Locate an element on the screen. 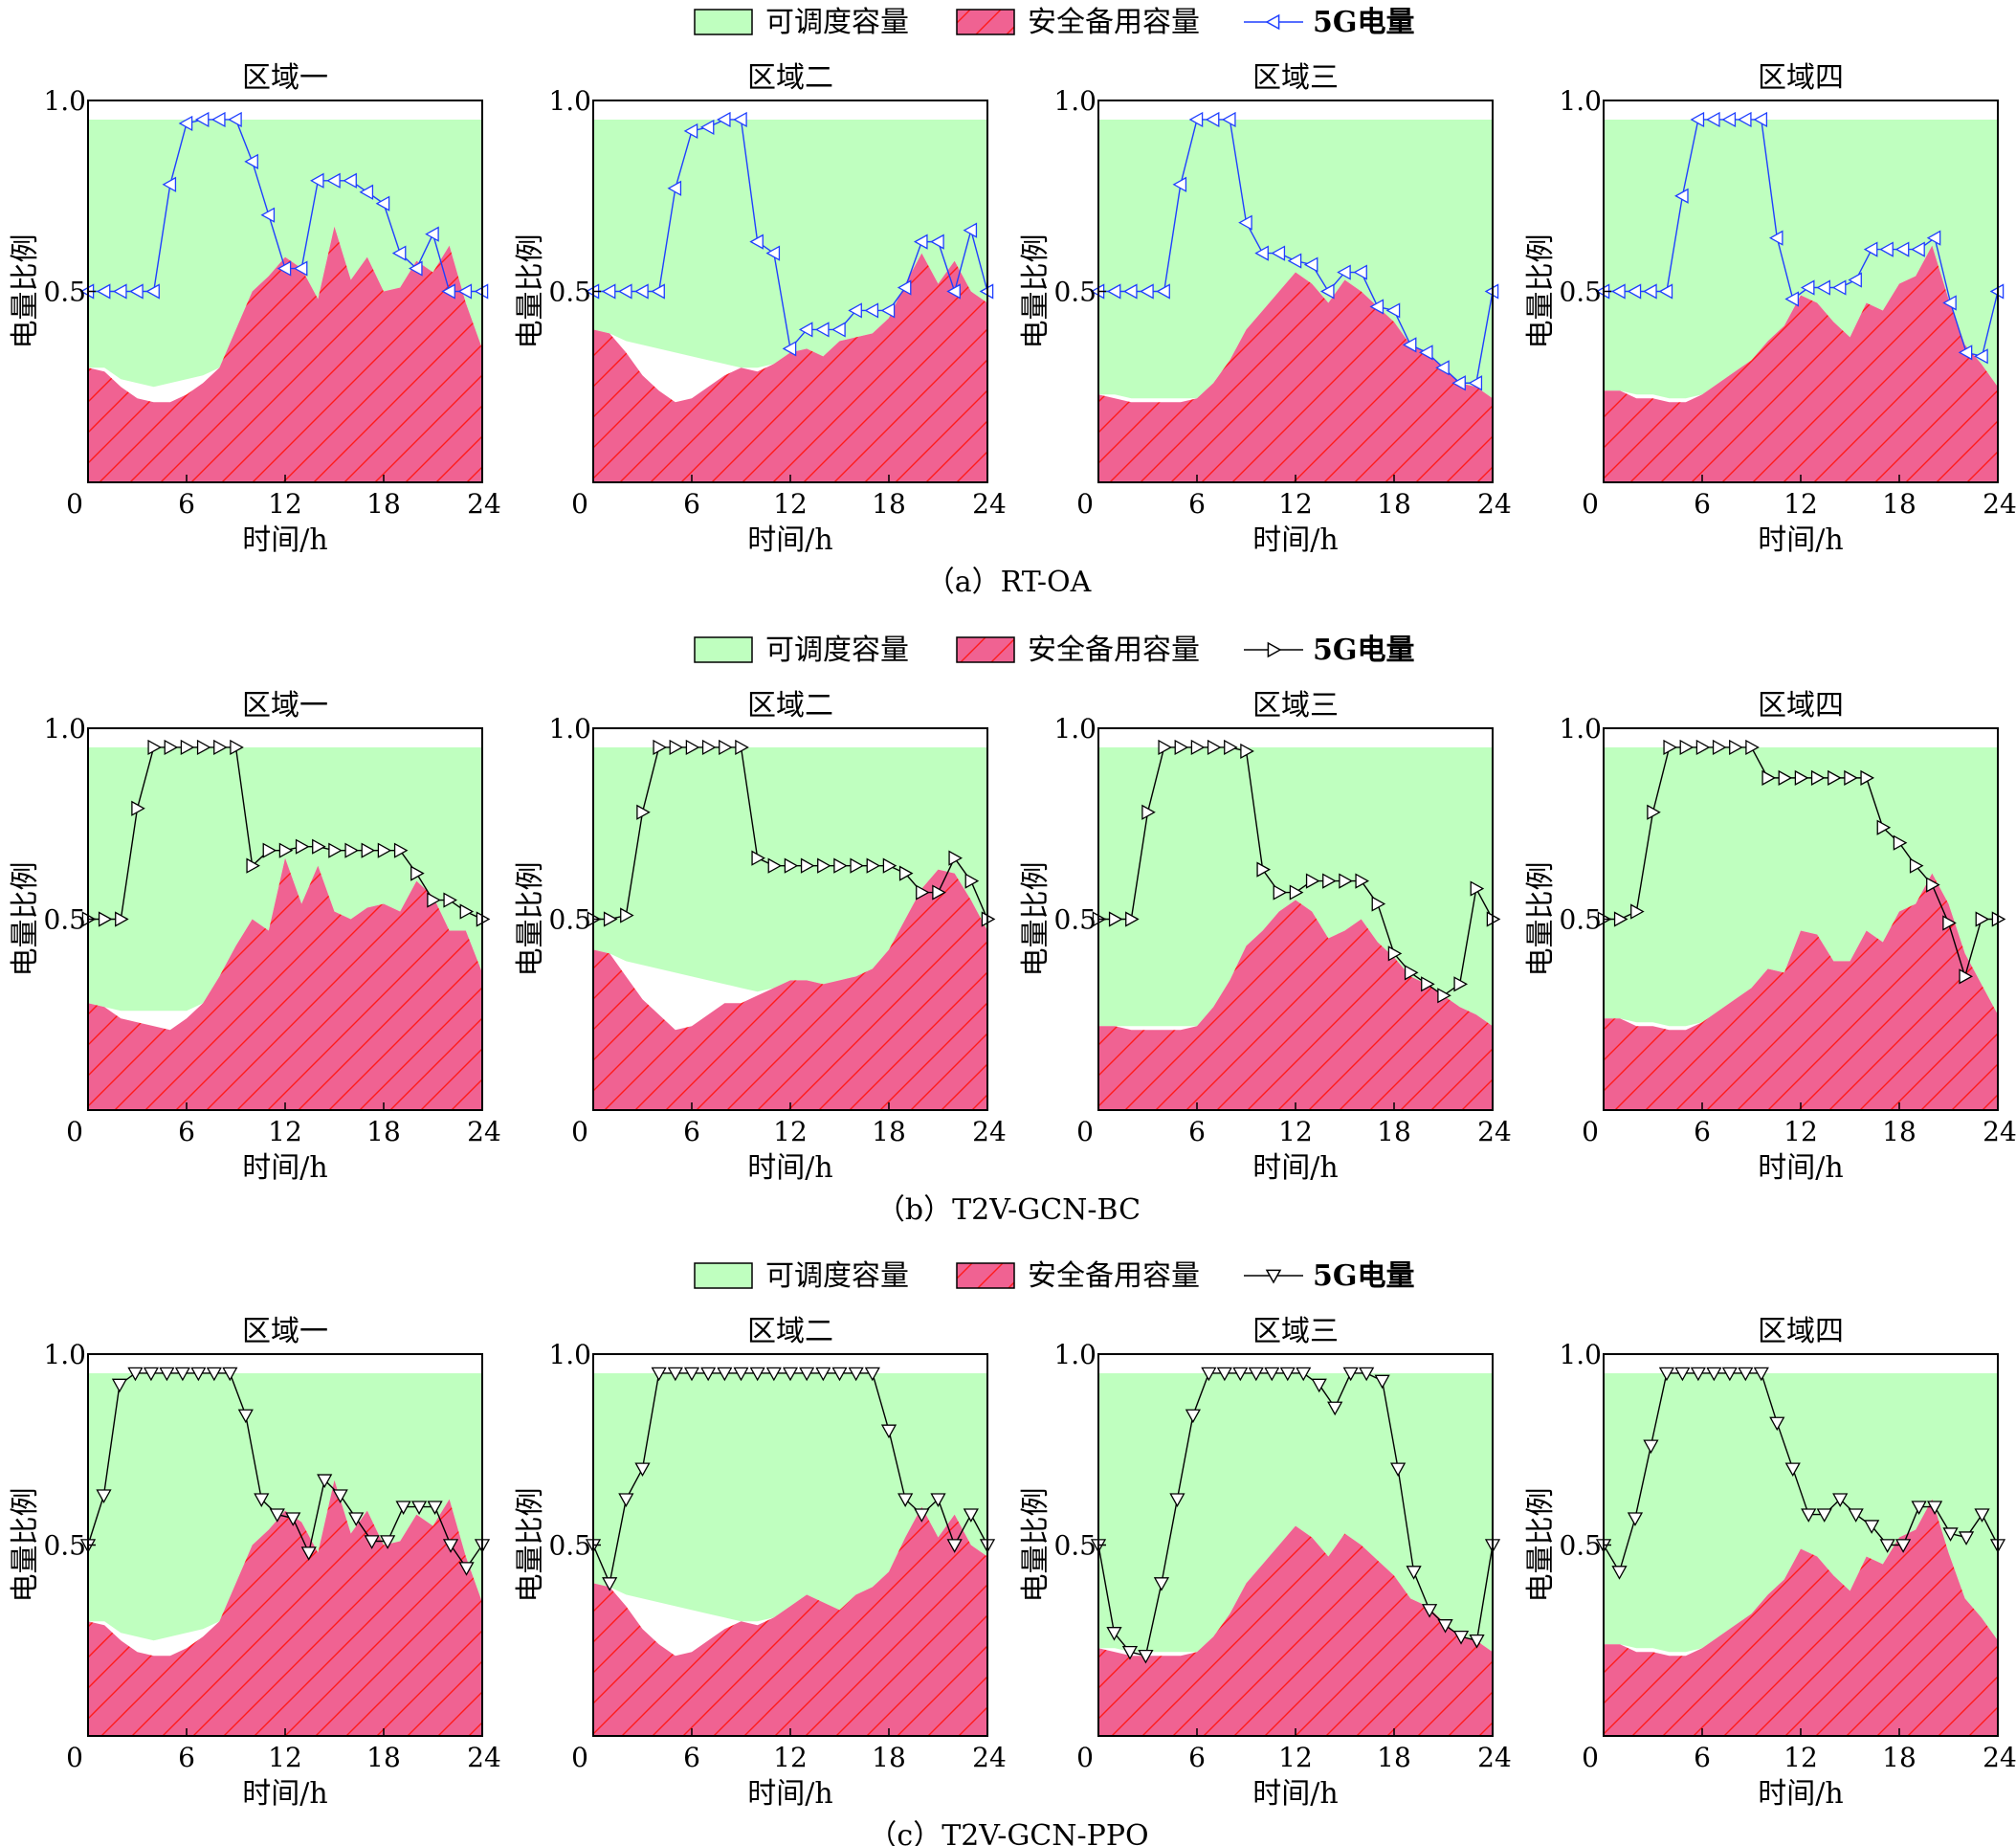  legend: 可调度容量 安全备用容量 5G电量 is located at coordinates (1054, 650).